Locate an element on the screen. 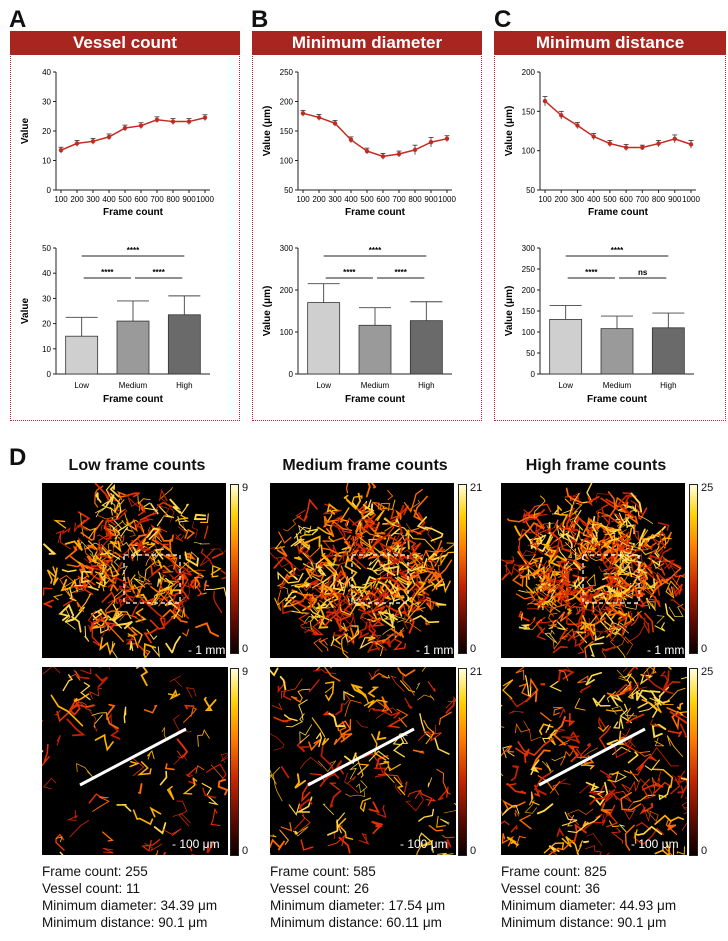 Image resolution: width=728 pixels, height=941 pixels. y-tick-label: 50 is located at coordinates (530, 353).